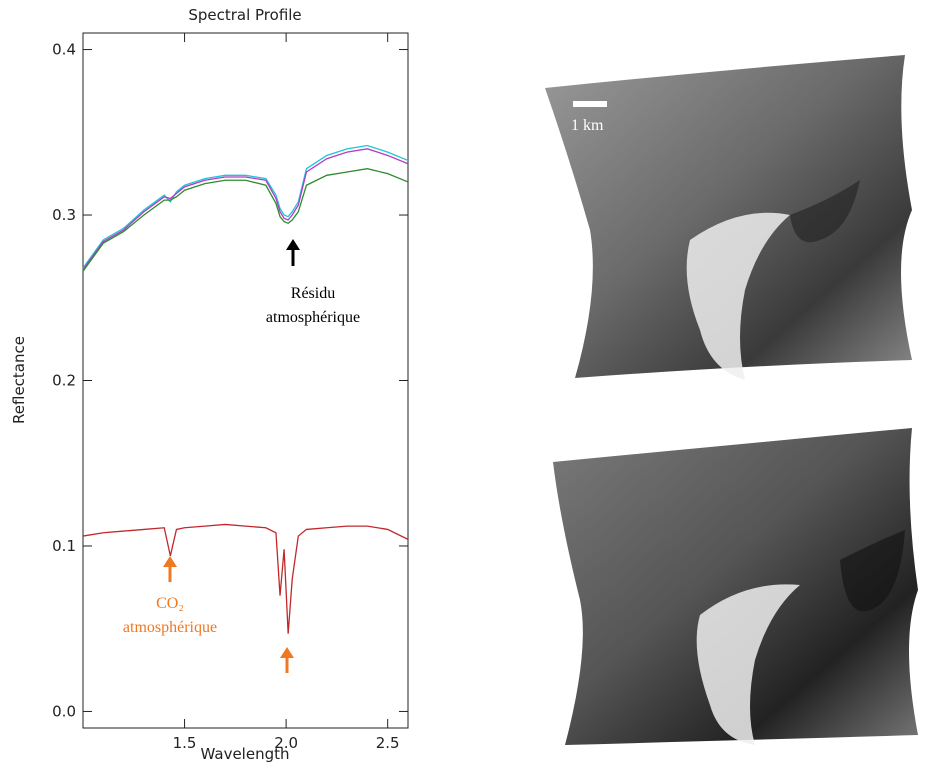  I want to click on y-tick-label: 0.3, so click(64, 215).